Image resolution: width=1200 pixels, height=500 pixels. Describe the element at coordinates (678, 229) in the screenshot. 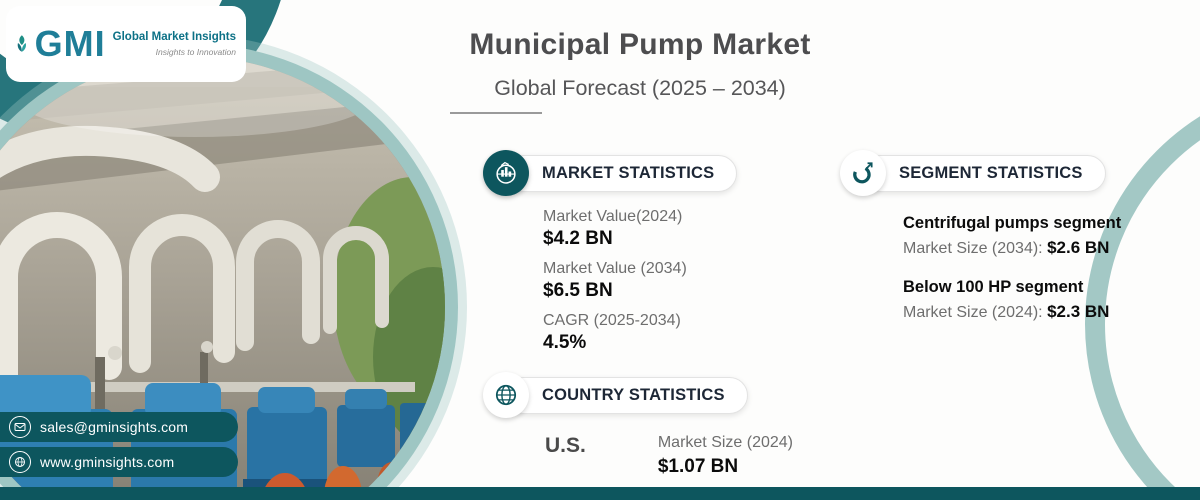

I see `stat-item: Market Value(2024) $4.2 BN` at that location.